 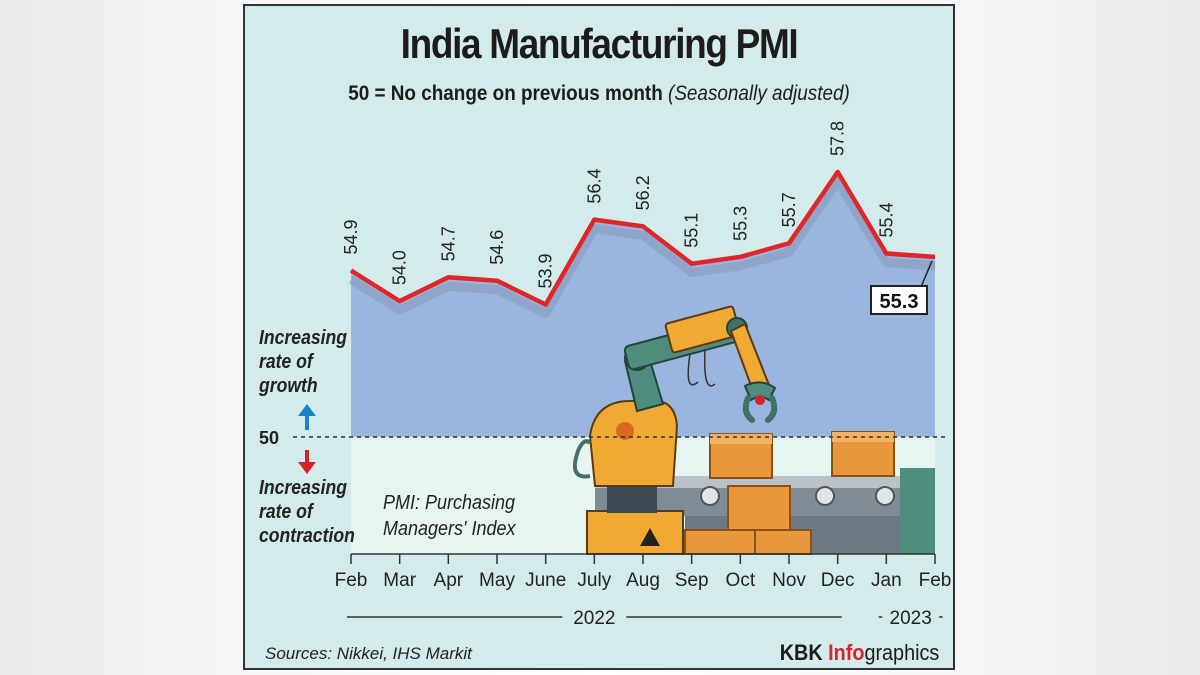 What do you see at coordinates (505, 93) in the screenshot?
I see `subtitle-main: 50 = No change on previous month` at bounding box center [505, 93].